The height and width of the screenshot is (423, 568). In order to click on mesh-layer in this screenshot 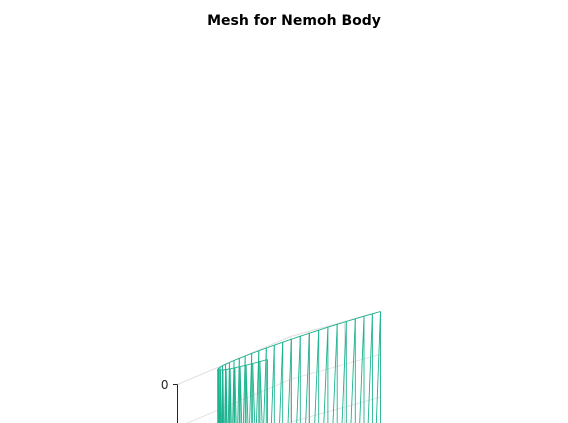, I will do `click(299, 367)`.